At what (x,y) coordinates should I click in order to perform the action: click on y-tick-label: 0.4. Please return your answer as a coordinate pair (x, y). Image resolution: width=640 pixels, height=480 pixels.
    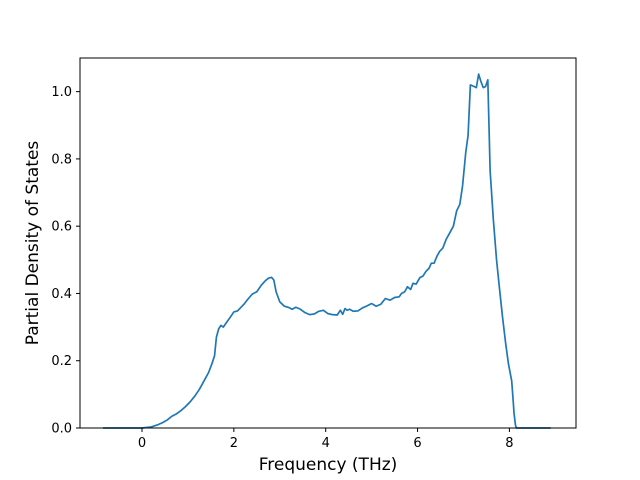
    Looking at the image, I should click on (61, 294).